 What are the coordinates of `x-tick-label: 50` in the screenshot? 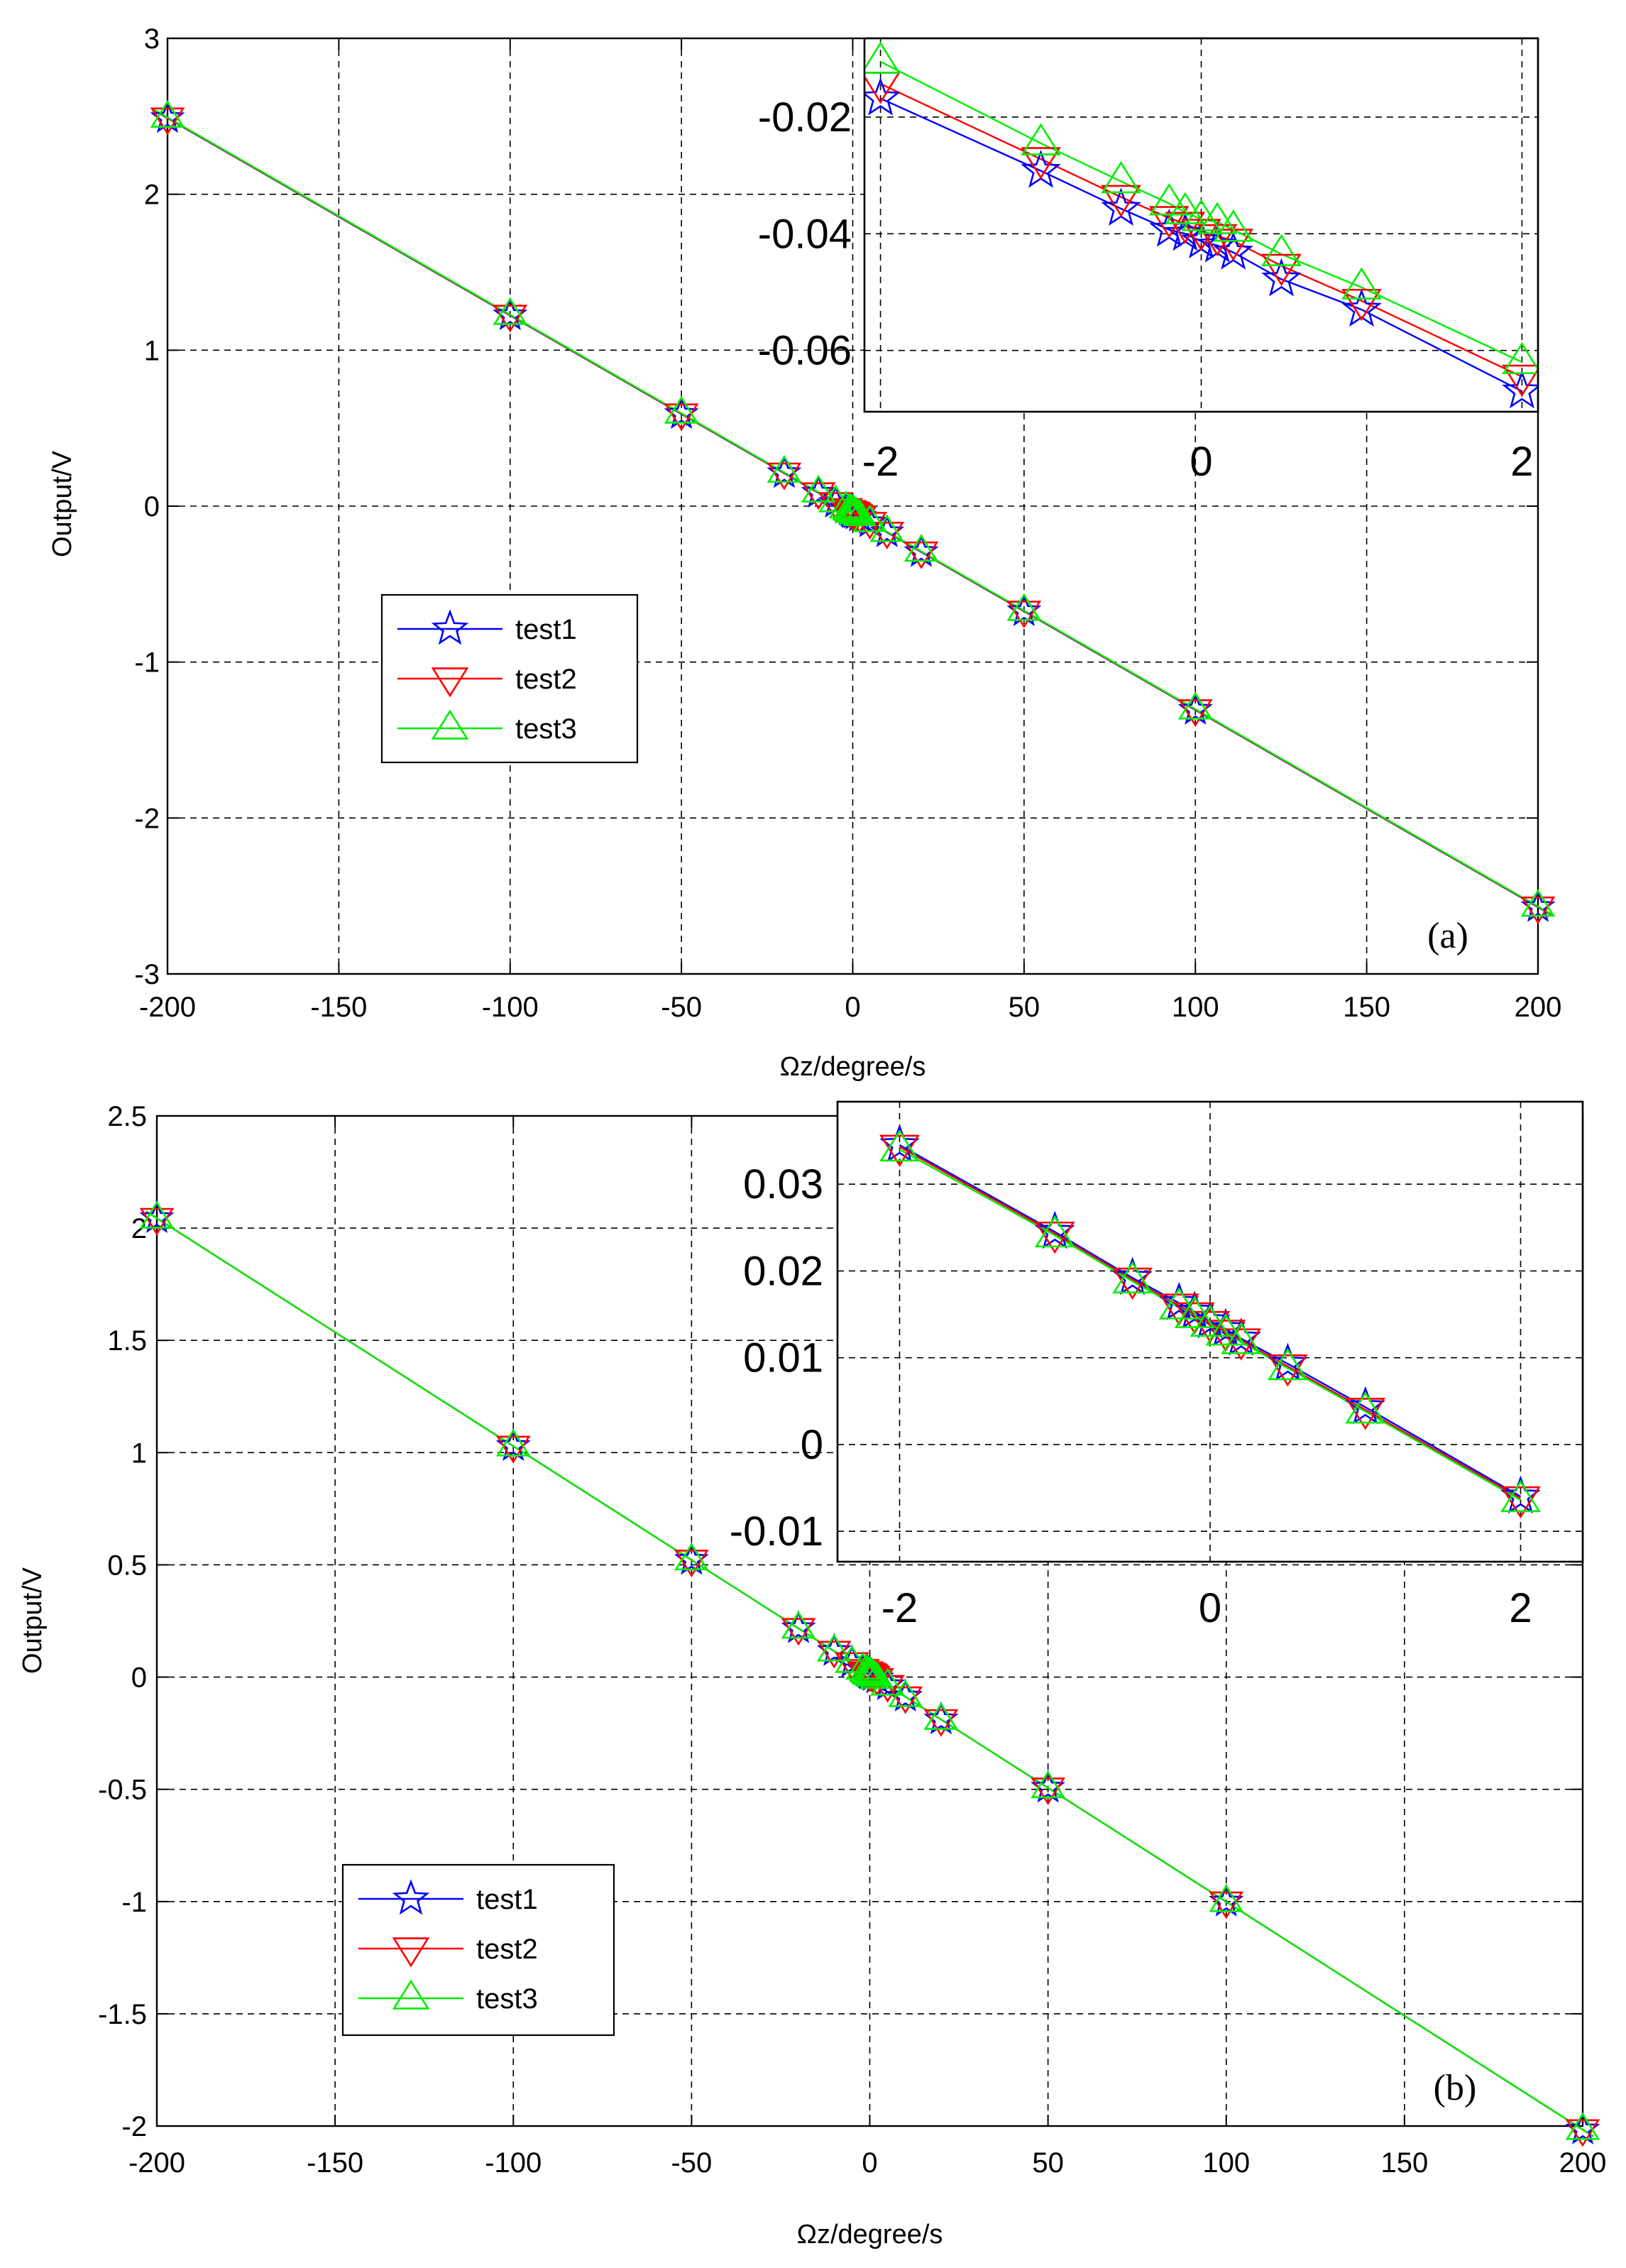 It's located at (1024, 1008).